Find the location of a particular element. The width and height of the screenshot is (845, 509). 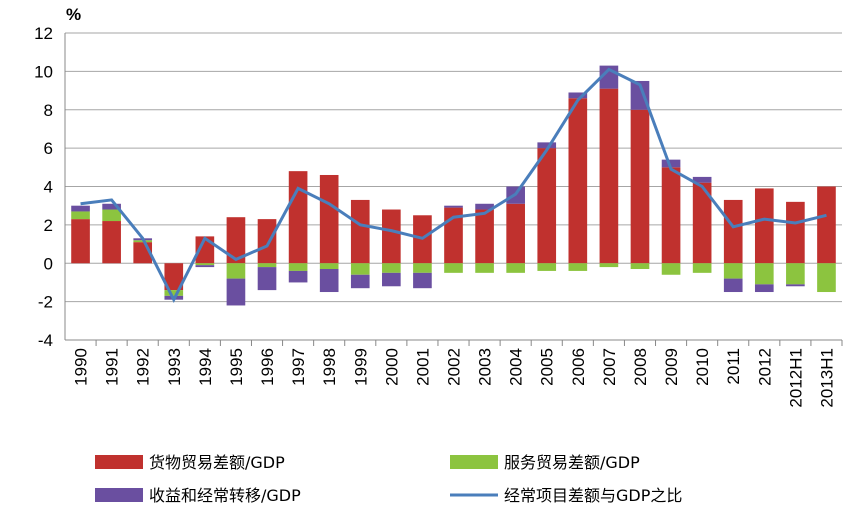

x-tick-label: 1992 is located at coordinates (143, 367).